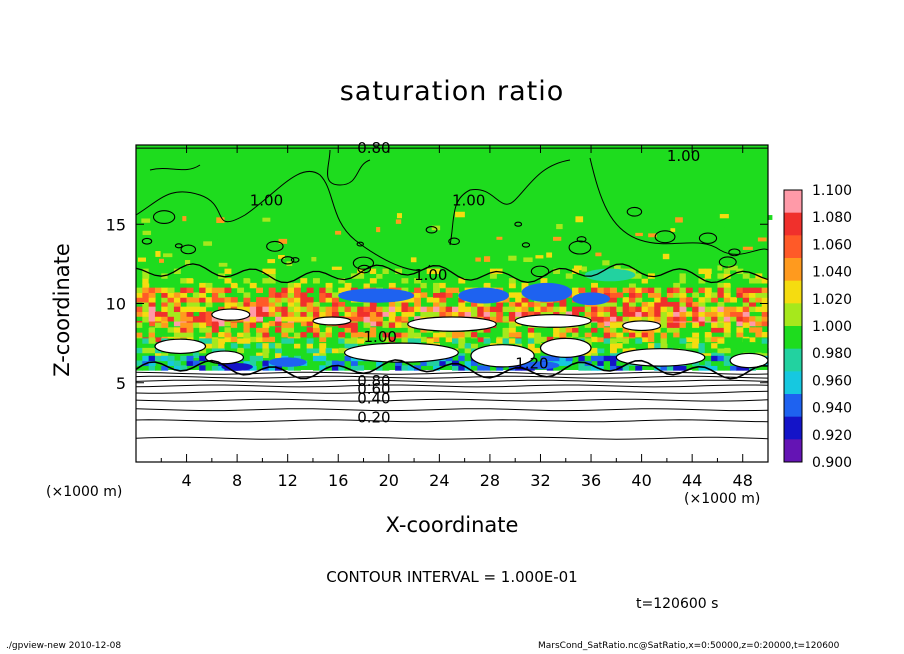 Image resolution: width=904 pixels, height=654 pixels. Describe the element at coordinates (660, 357) in the screenshot. I see `heatmap-cell-supersaturated` at that location.